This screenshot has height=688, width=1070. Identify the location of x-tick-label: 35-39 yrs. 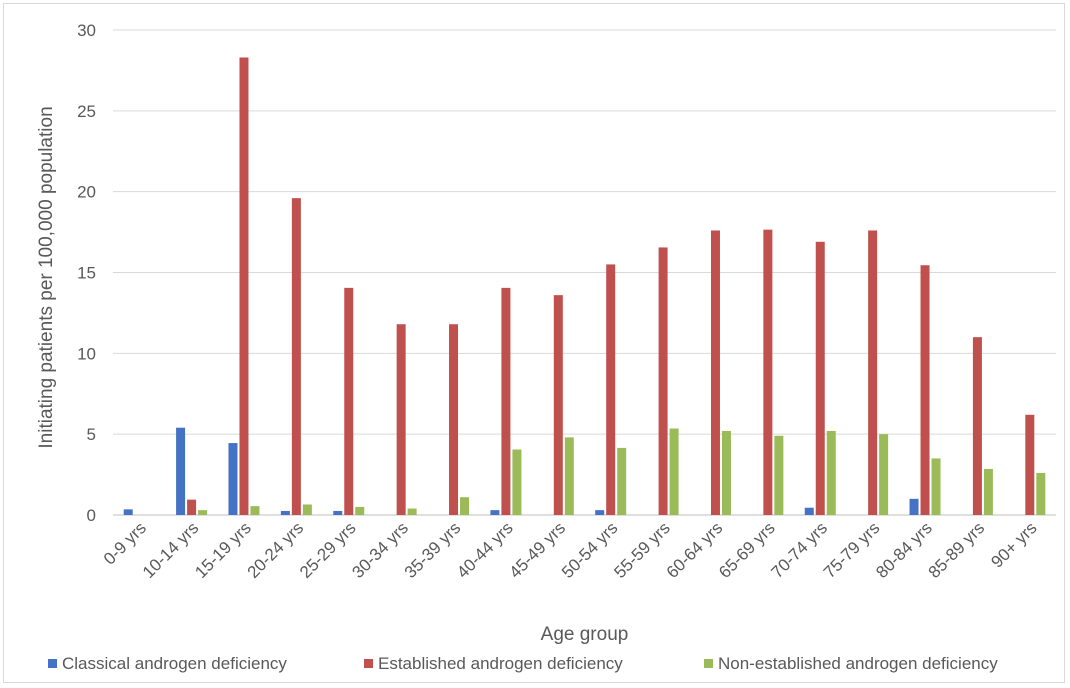
(433, 550).